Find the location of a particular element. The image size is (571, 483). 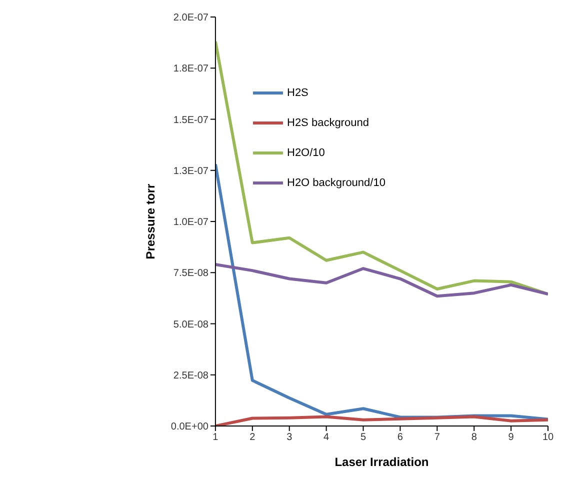

x-tick-label: 6 is located at coordinates (400, 438).